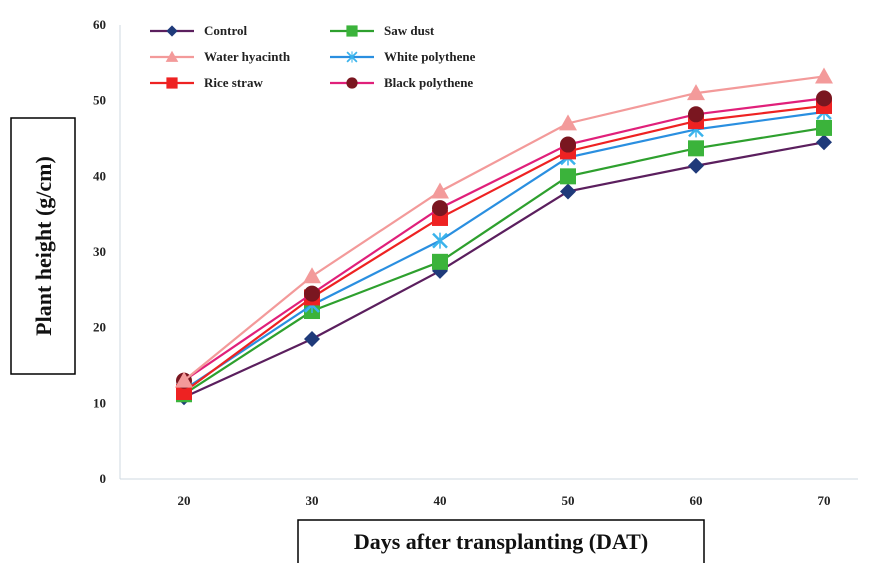 Image resolution: width=880 pixels, height=563 pixels. I want to click on y-tick-label: 30, so click(99, 251).